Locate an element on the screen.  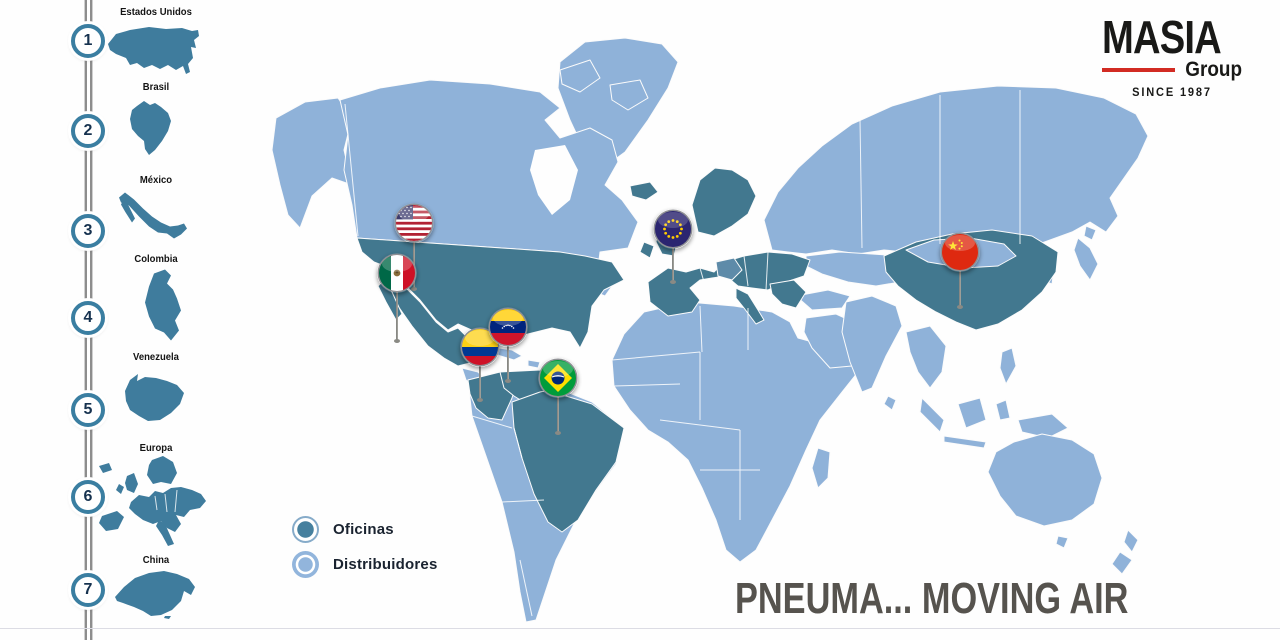
pin-china-flag-icon is located at coordinates (960, 252).